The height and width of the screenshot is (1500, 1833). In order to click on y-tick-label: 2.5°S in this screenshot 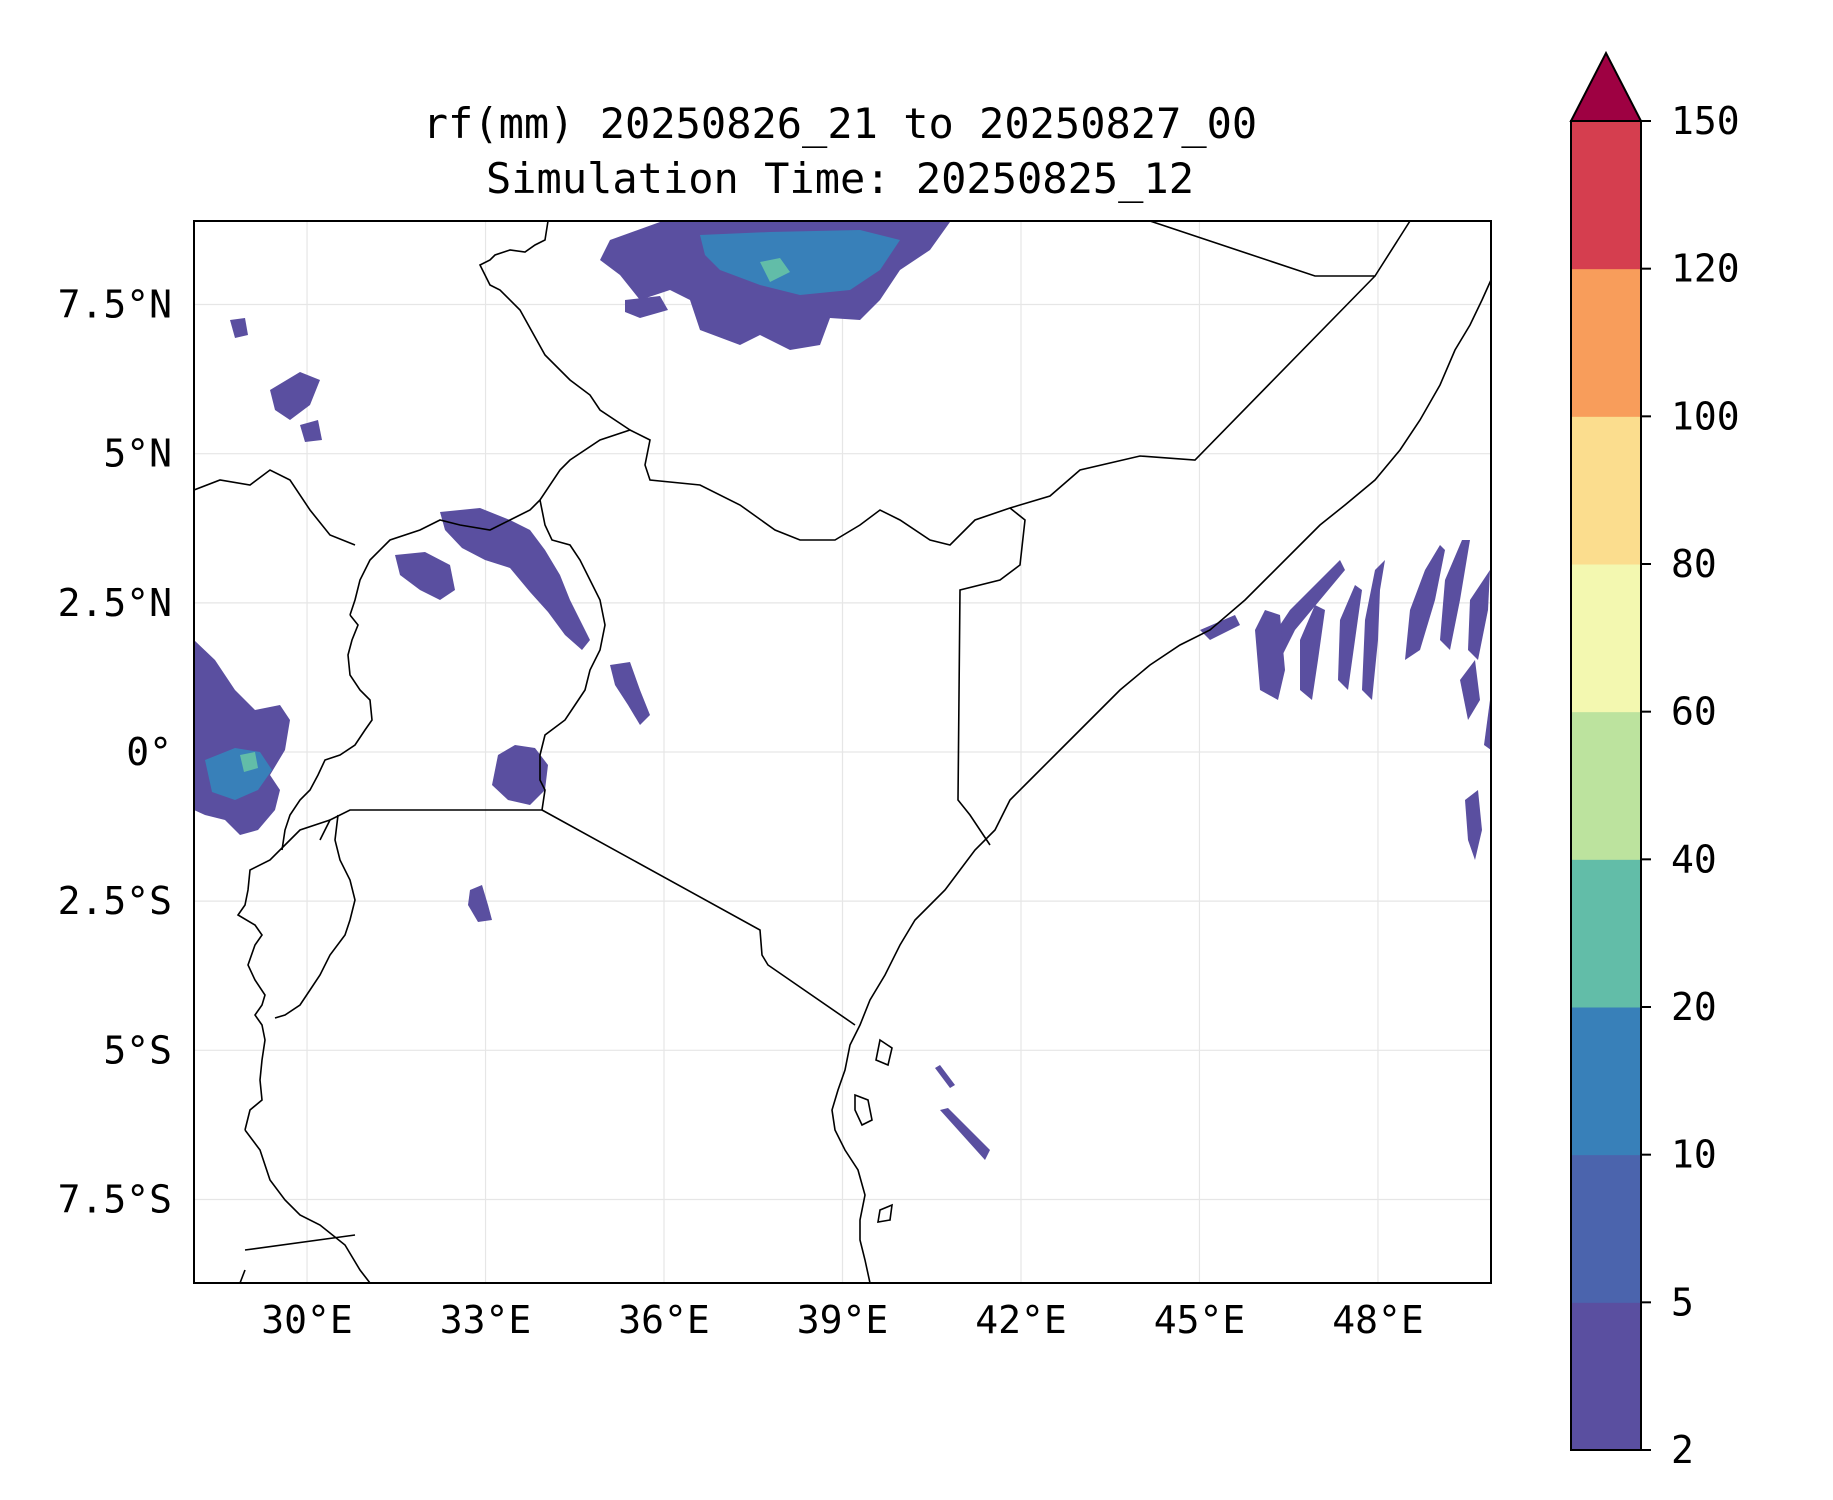, I will do `click(115, 901)`.